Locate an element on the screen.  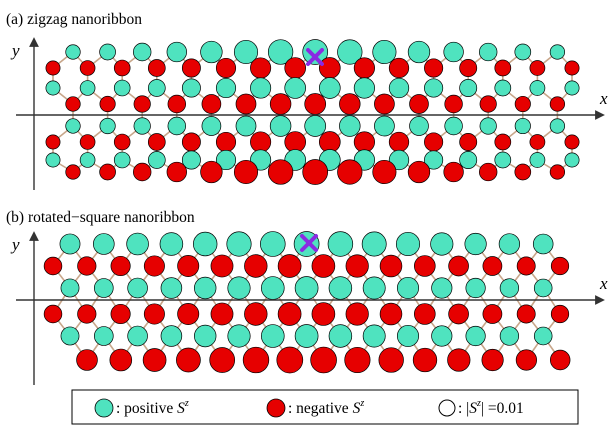
panel-b-title: (b) rotated−square nanoribbon is located at coordinates (100, 217).